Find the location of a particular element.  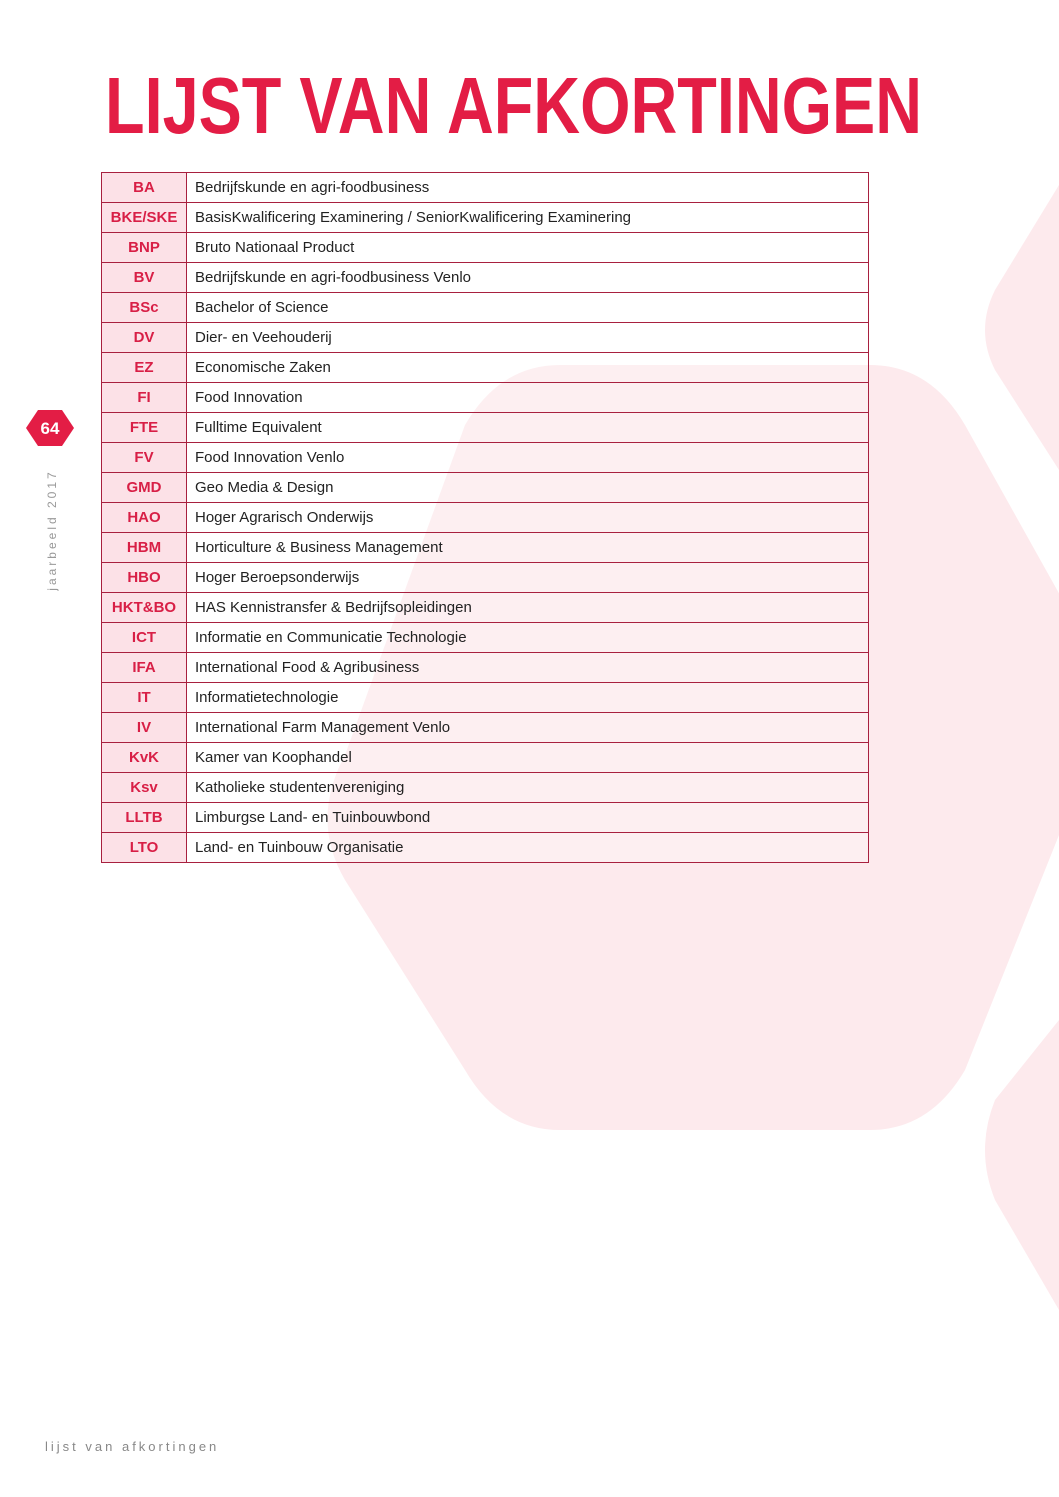

abbreviation: LLTB is located at coordinates (144, 817).